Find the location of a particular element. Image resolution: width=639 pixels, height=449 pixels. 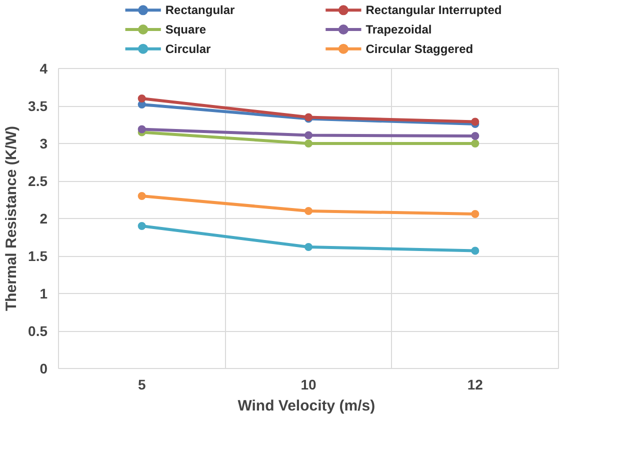

legend-label: Rectangular is located at coordinates (200, 10).